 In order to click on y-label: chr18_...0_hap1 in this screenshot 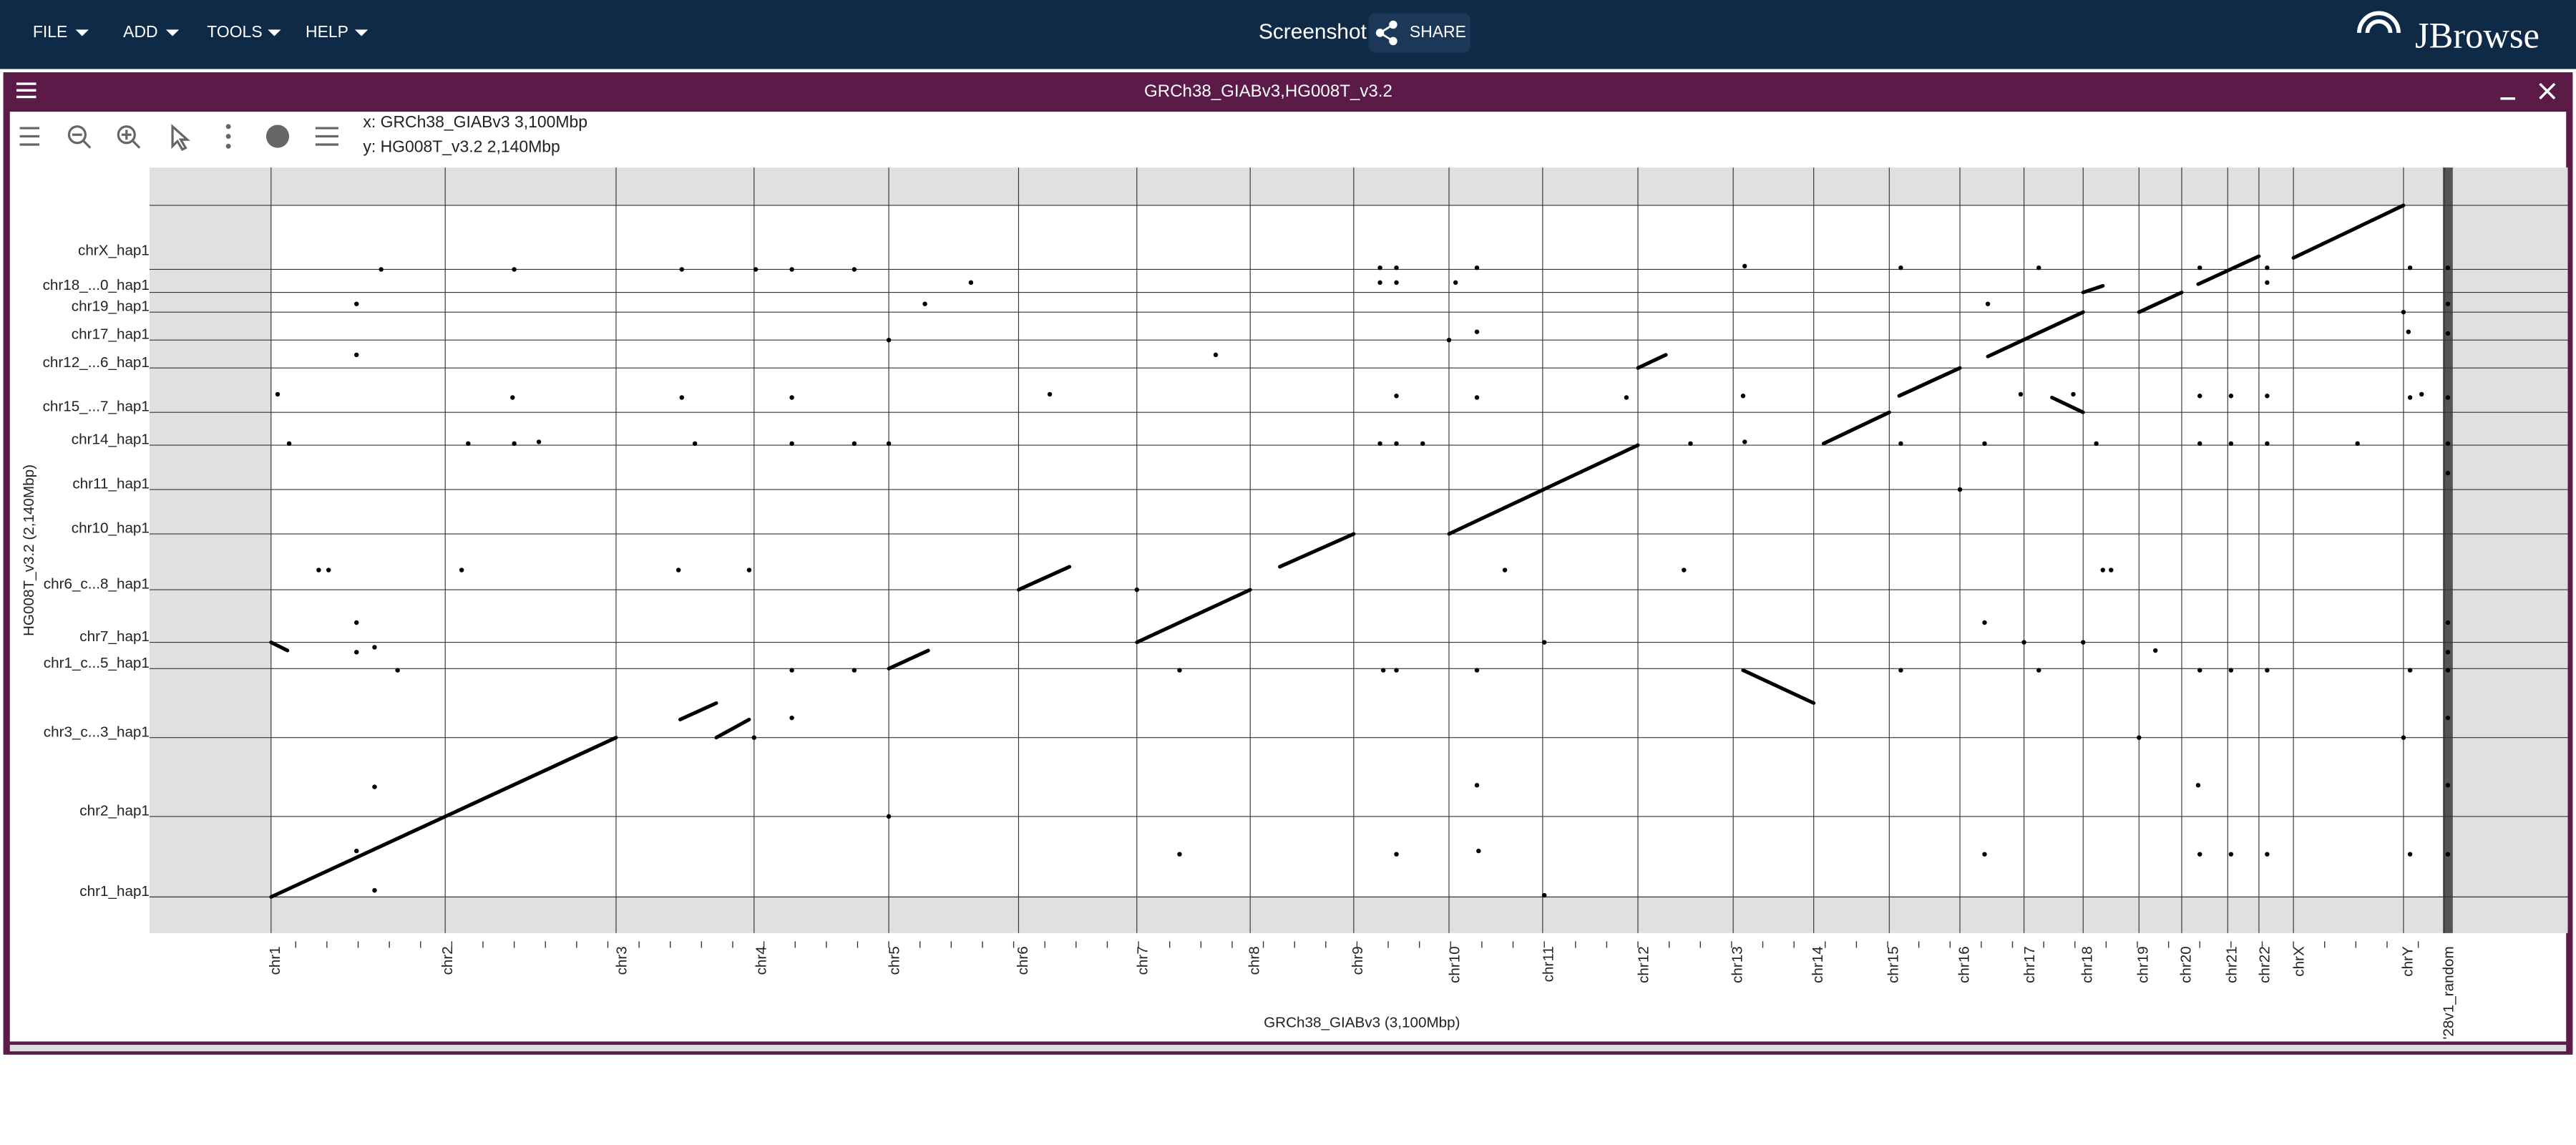, I will do `click(96, 285)`.